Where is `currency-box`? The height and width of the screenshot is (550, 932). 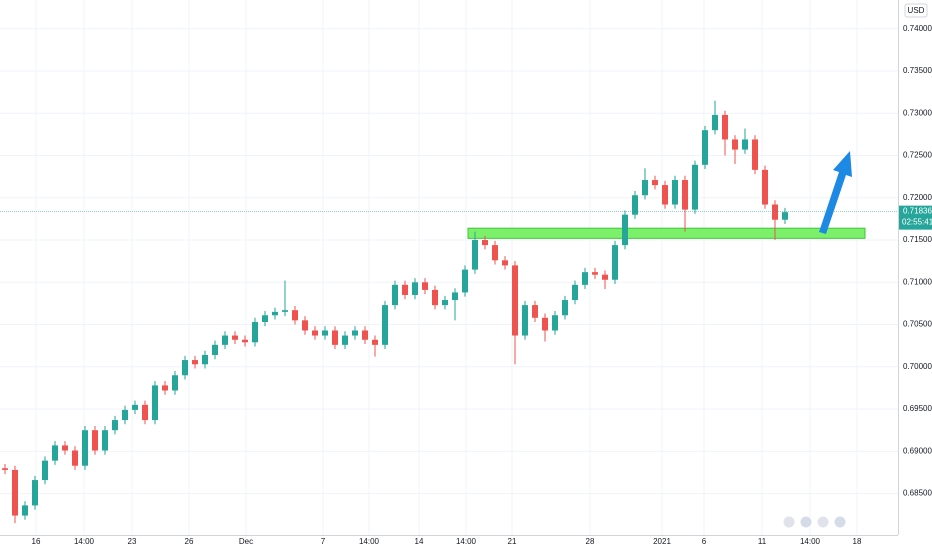 currency-box is located at coordinates (916, 10).